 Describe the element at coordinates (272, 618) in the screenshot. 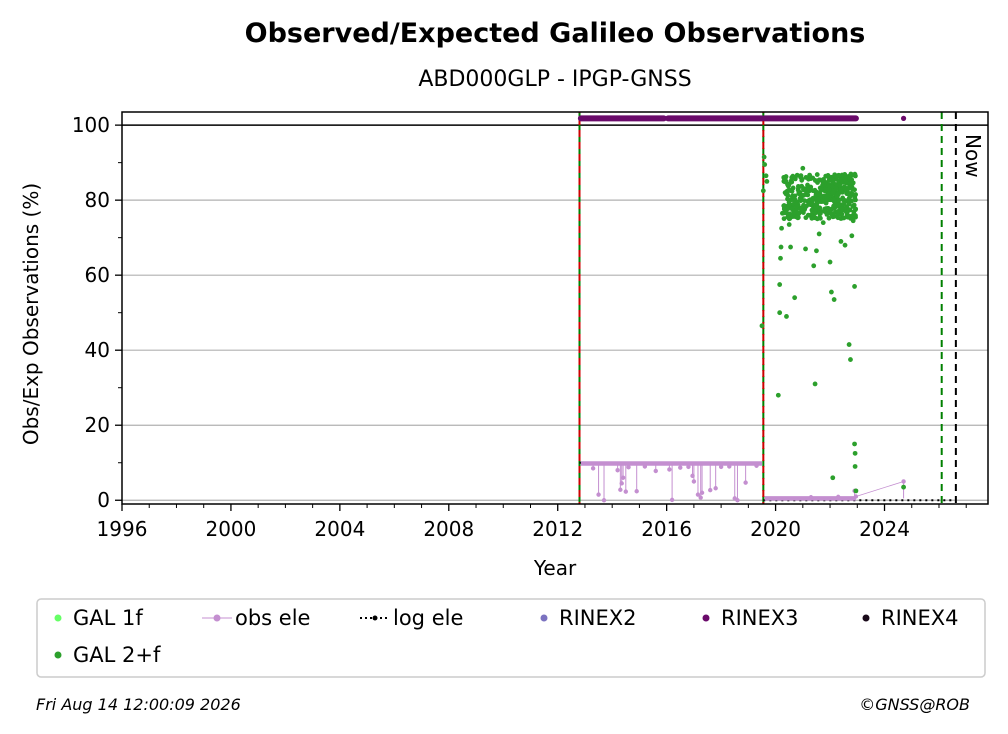

I see `legend-label: obs ele` at that location.